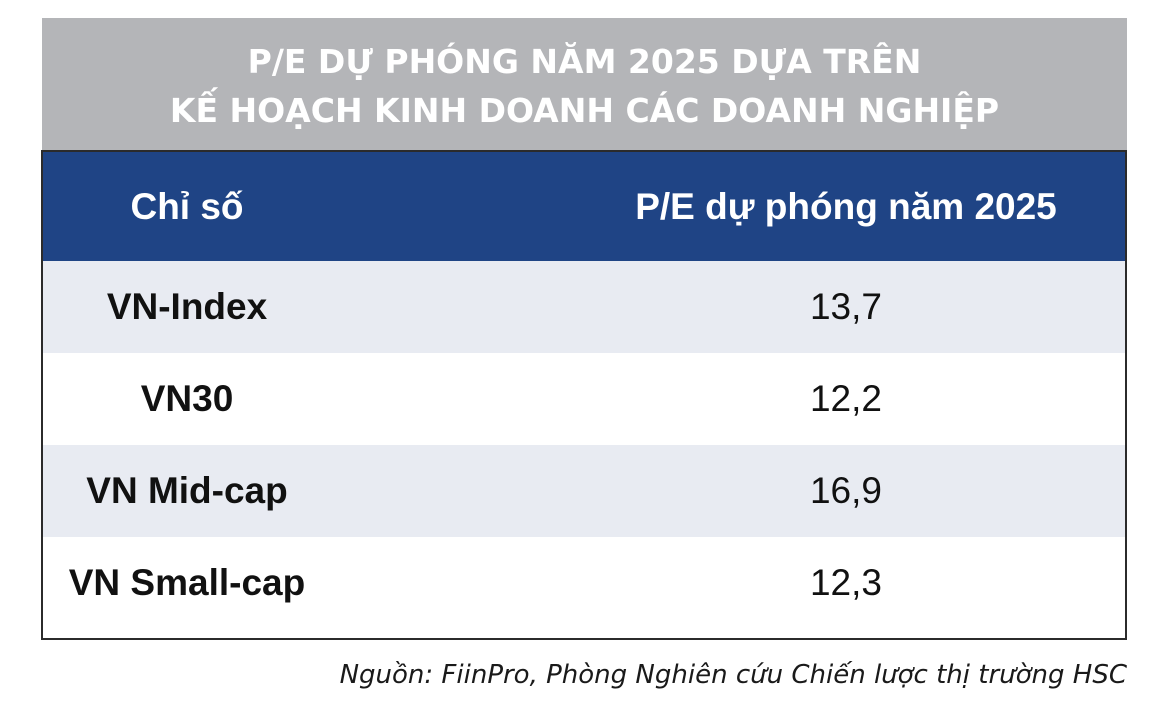  Describe the element at coordinates (187, 306) in the screenshot. I see `row-index-name: VN-Index` at that location.